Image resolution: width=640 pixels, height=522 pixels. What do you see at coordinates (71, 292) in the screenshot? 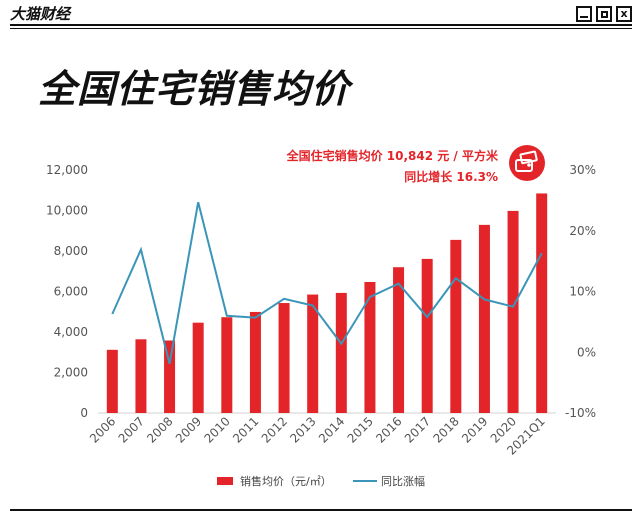
I see `left-tick-label: 6,000` at bounding box center [71, 292].